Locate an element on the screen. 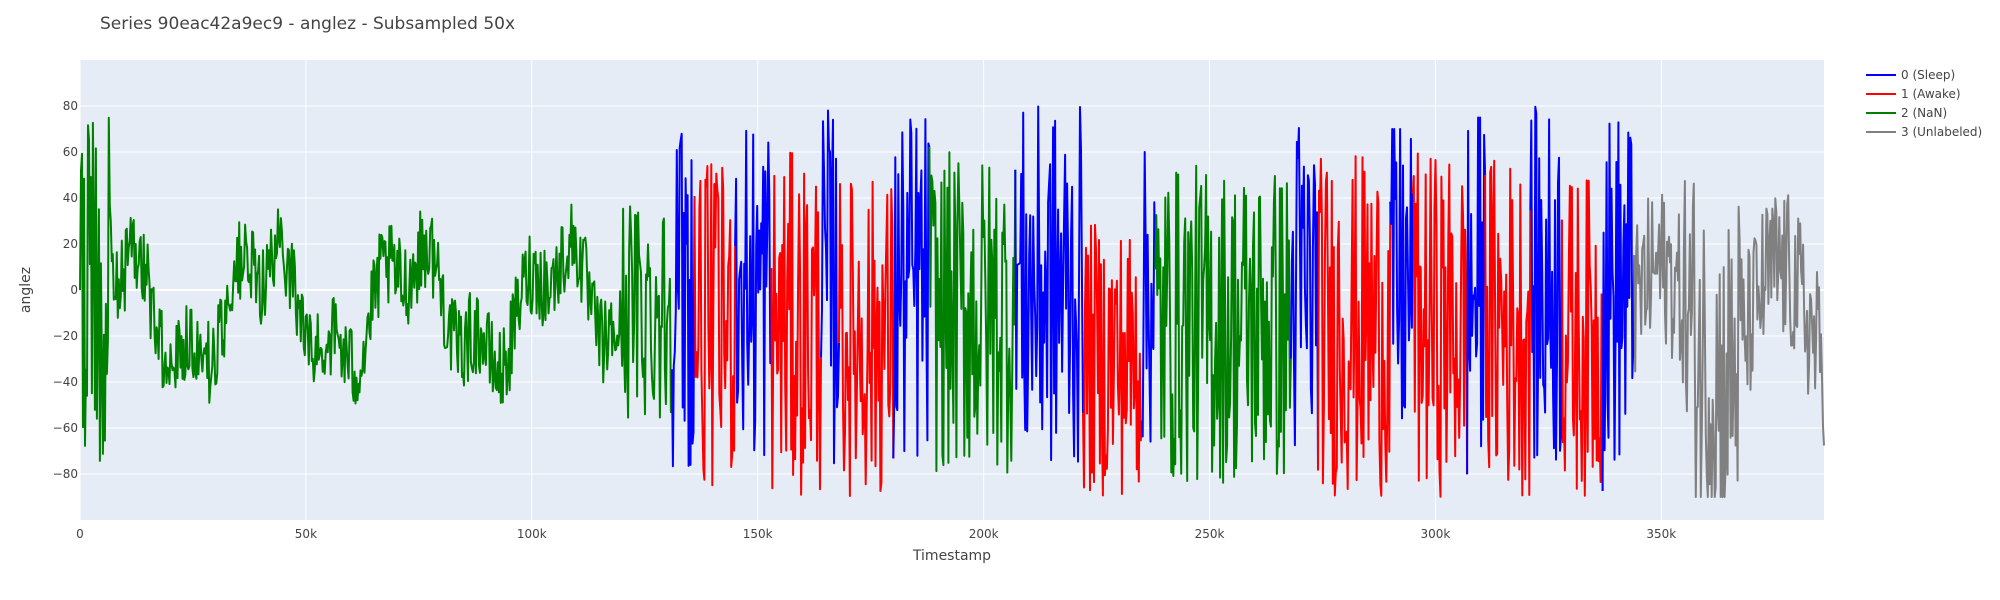 Image resolution: width=2000 pixels, height=600 pixels. legend-label: 1 (Awake) is located at coordinates (1931, 94).